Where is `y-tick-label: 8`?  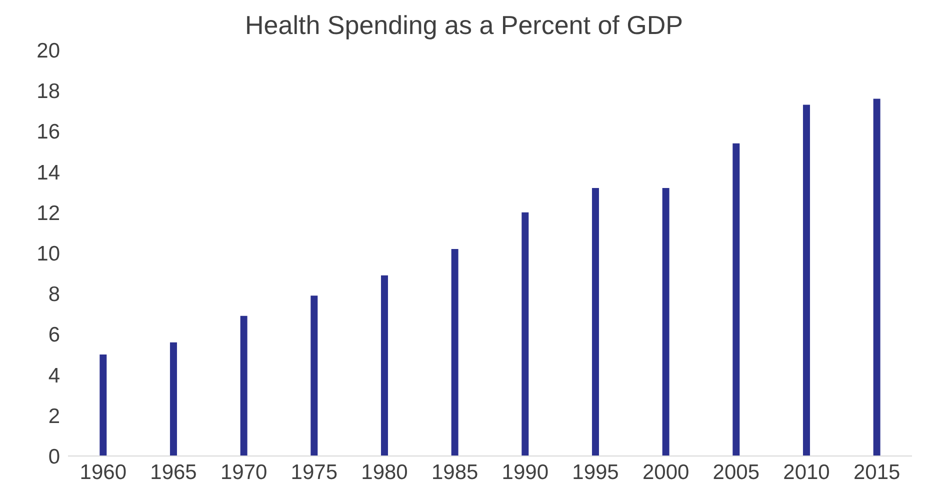
y-tick-label: 8 is located at coordinates (54, 294).